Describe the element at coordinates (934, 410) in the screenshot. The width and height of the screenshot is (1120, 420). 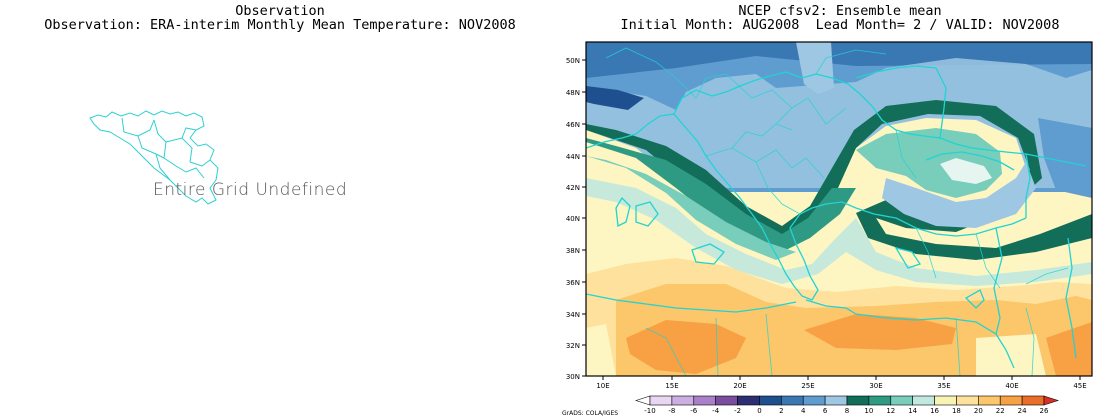
I see `colorbar-label: 16` at that location.